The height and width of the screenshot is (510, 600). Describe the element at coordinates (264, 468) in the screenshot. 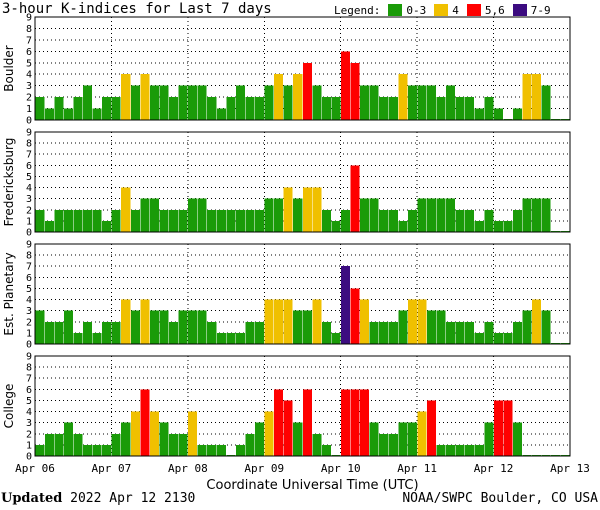

I see `x-tick-label: Apr 09` at that location.